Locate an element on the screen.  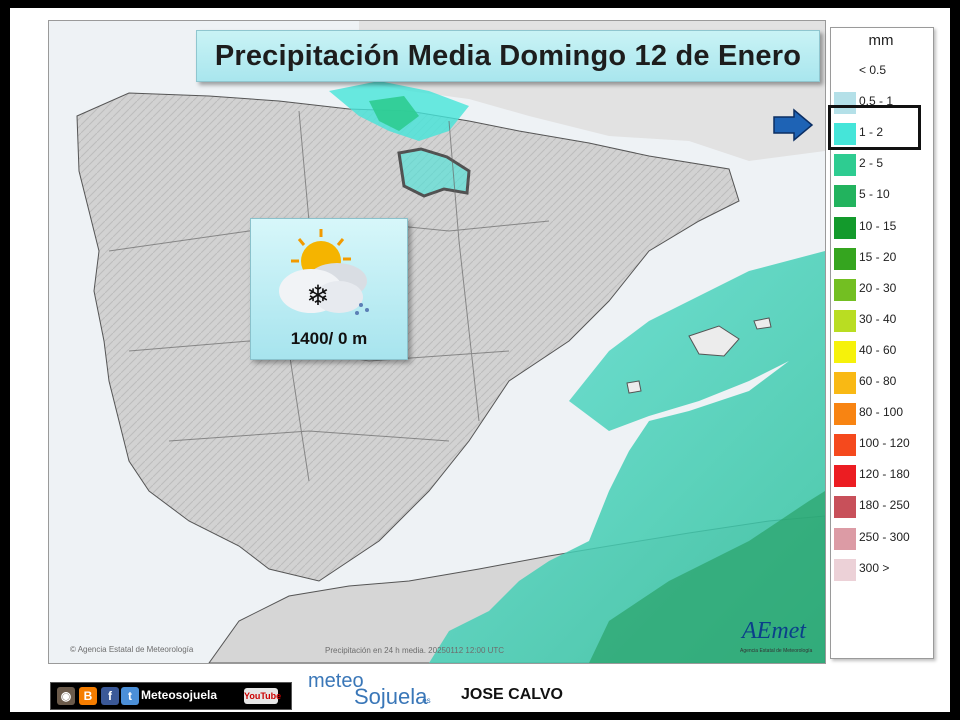
legend-item: 300 > is located at coordinates (881, 571).